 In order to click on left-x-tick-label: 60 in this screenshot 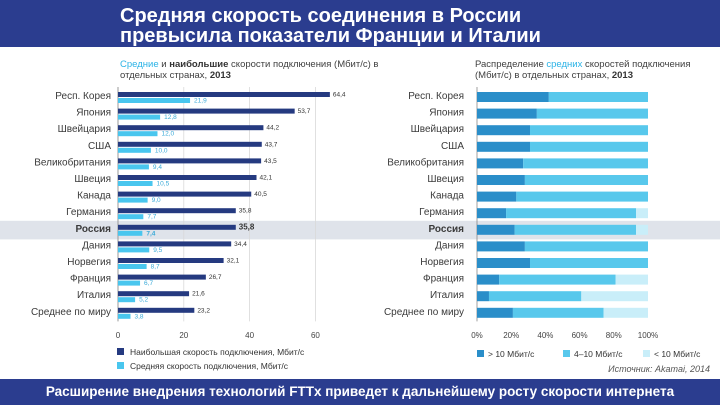, I will do `click(315, 335)`.